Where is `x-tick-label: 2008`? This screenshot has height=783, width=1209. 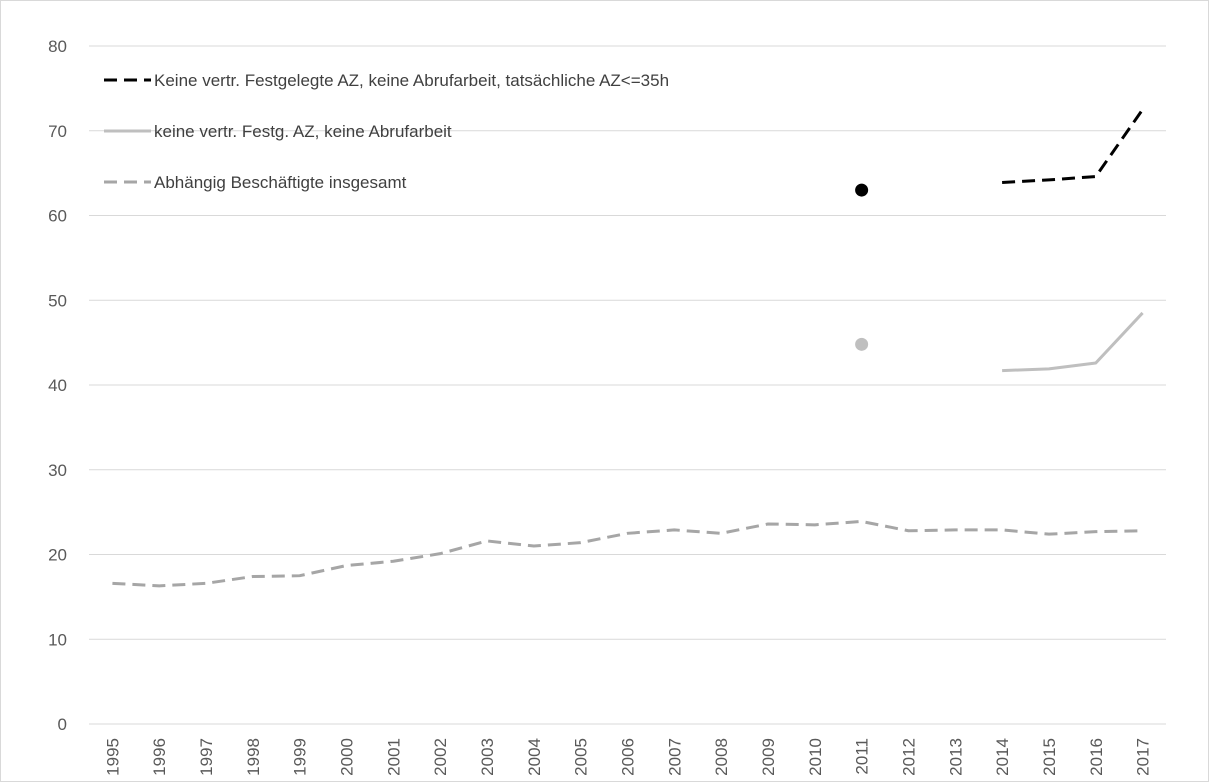 x-tick-label: 2008 is located at coordinates (721, 757).